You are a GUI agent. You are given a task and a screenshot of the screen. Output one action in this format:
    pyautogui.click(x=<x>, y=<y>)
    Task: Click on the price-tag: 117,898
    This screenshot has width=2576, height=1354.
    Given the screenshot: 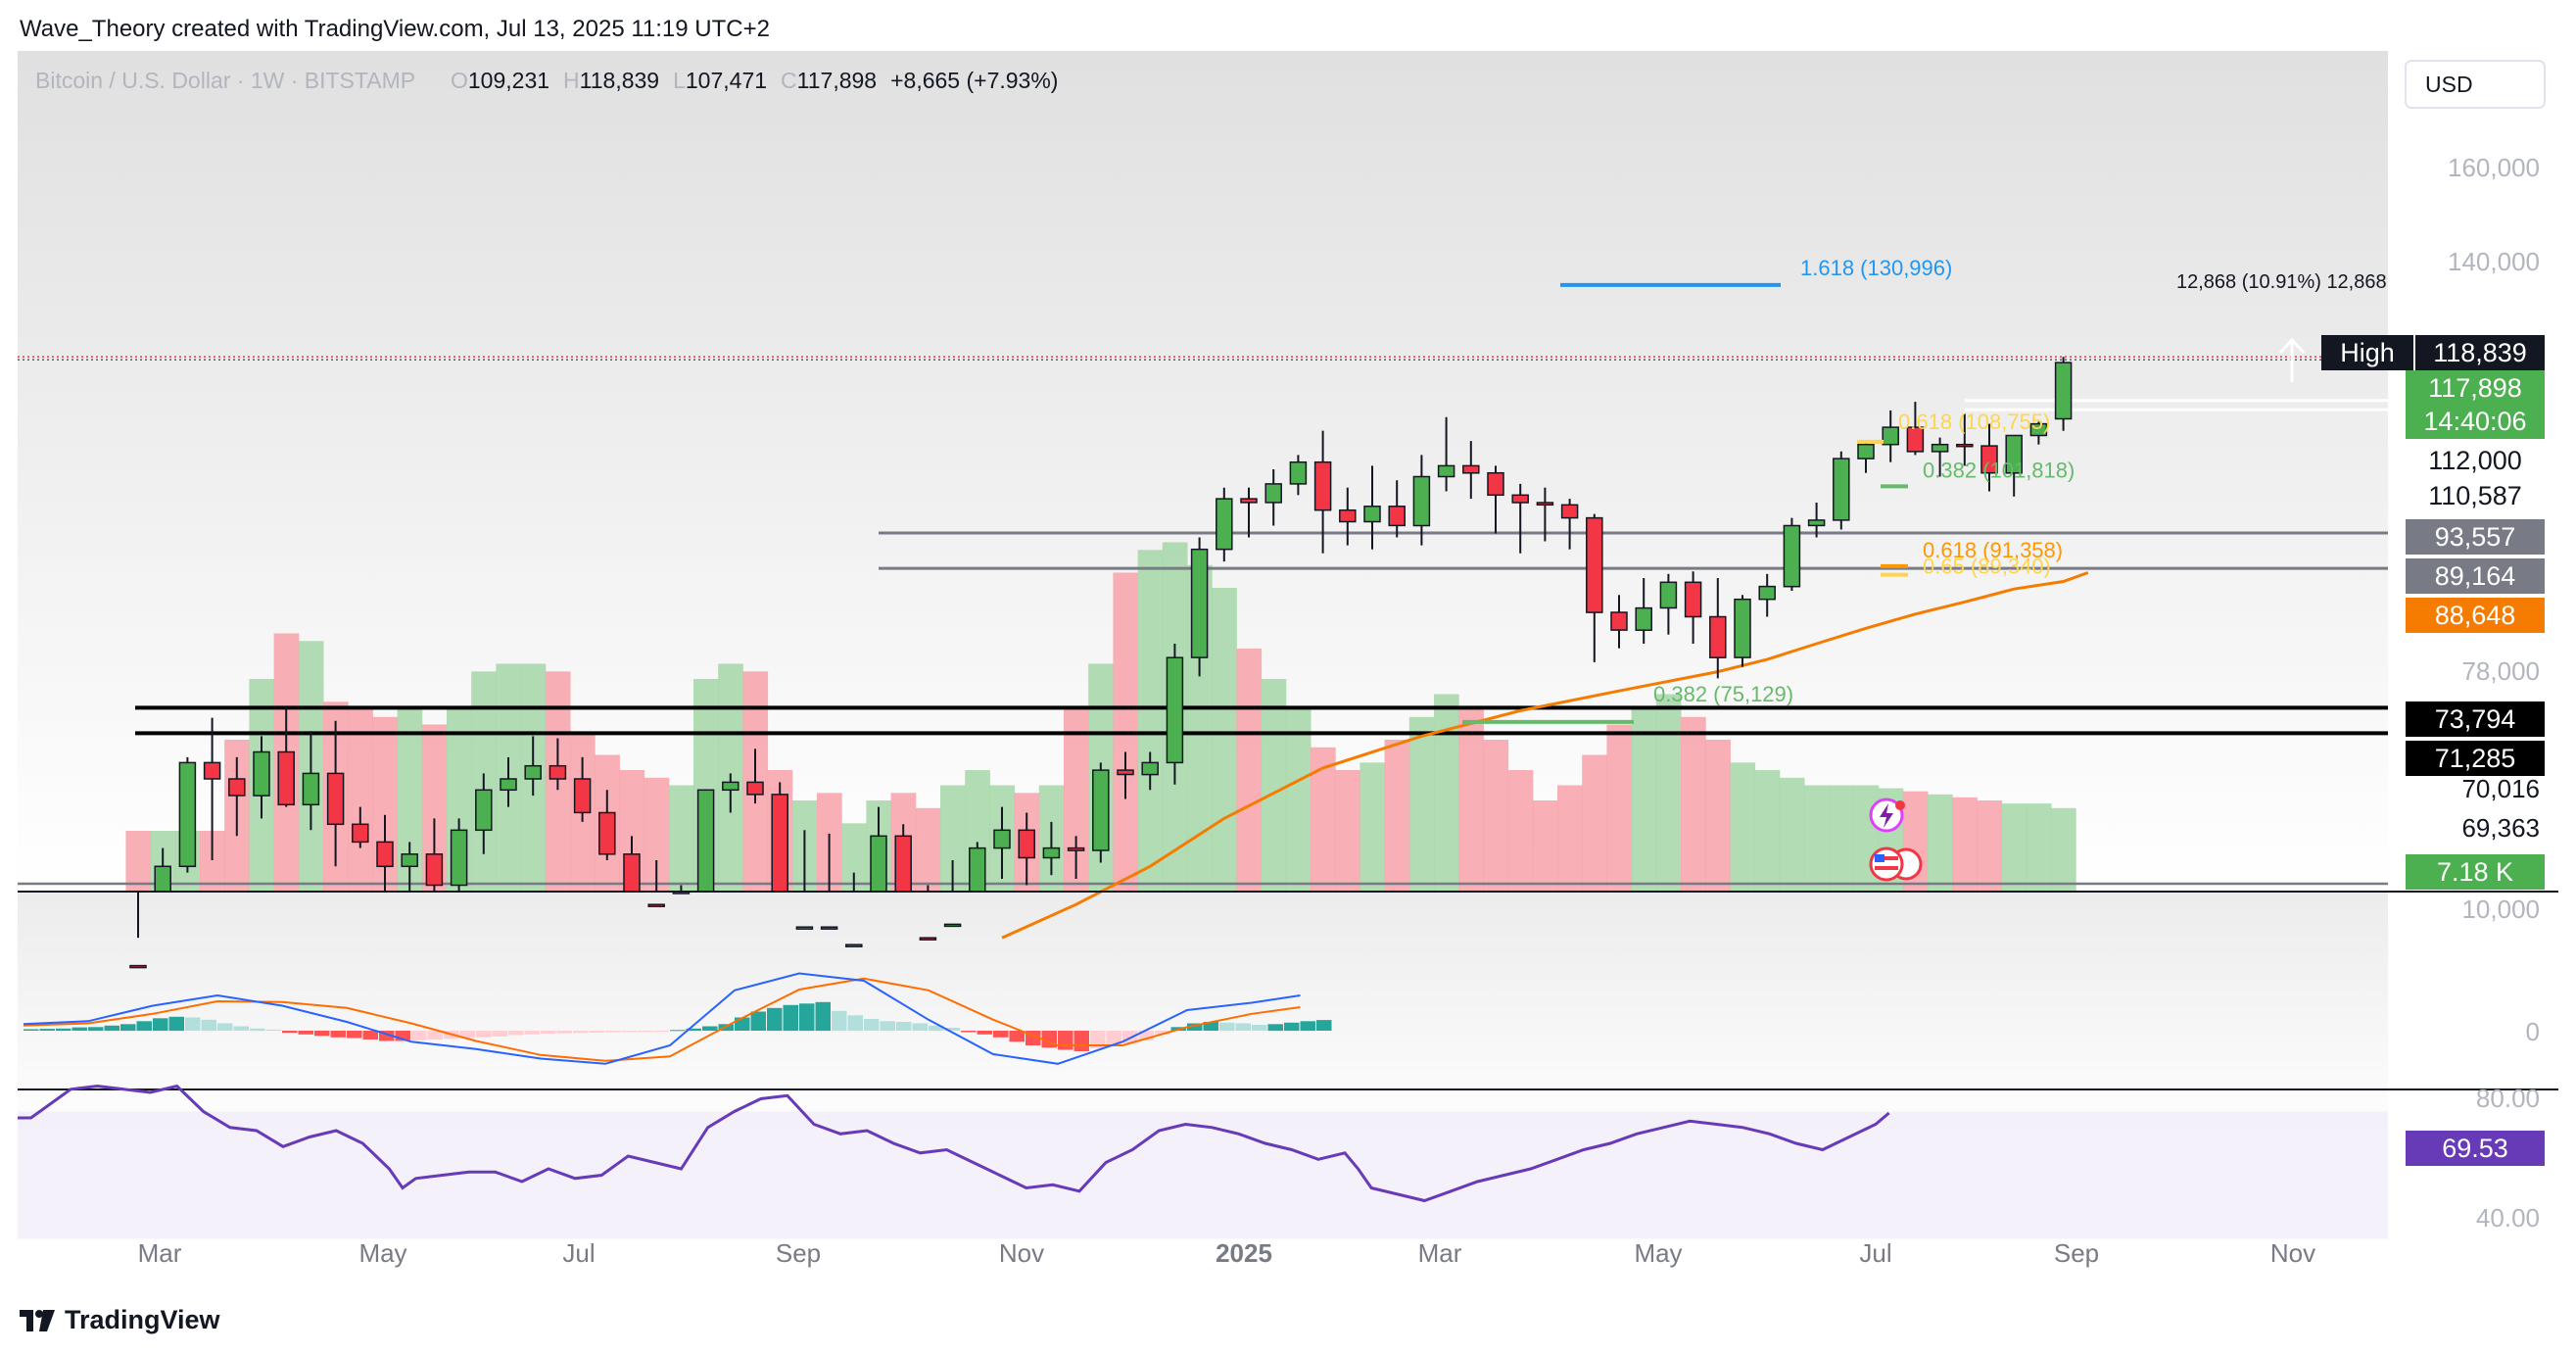 What is the action you would take?
    pyautogui.click(x=2475, y=388)
    